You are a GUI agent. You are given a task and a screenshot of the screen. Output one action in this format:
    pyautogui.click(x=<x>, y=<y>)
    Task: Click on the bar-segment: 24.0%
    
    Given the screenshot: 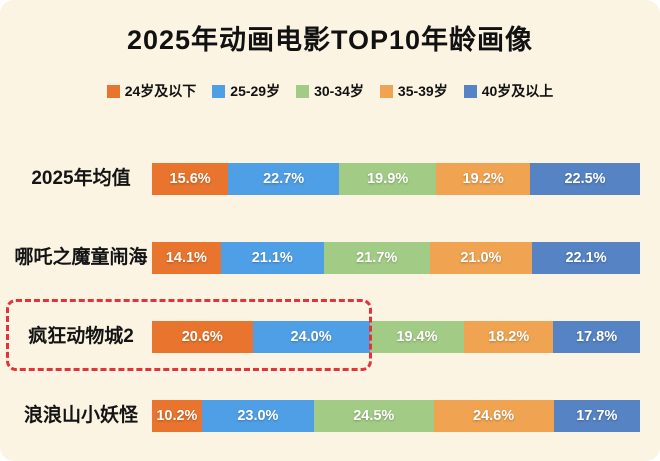 What is the action you would take?
    pyautogui.click(x=311, y=337)
    